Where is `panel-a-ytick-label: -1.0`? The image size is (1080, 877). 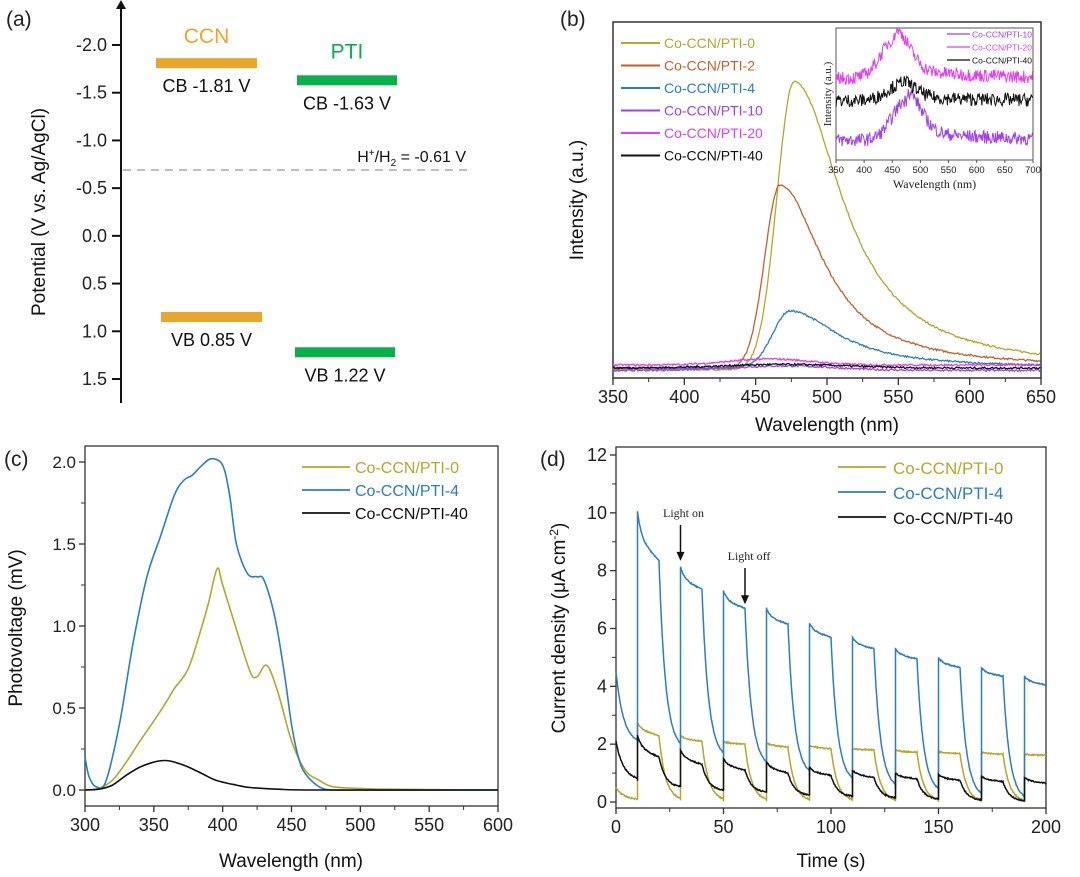
panel-a-ytick-label: -1.0 is located at coordinates (91, 140).